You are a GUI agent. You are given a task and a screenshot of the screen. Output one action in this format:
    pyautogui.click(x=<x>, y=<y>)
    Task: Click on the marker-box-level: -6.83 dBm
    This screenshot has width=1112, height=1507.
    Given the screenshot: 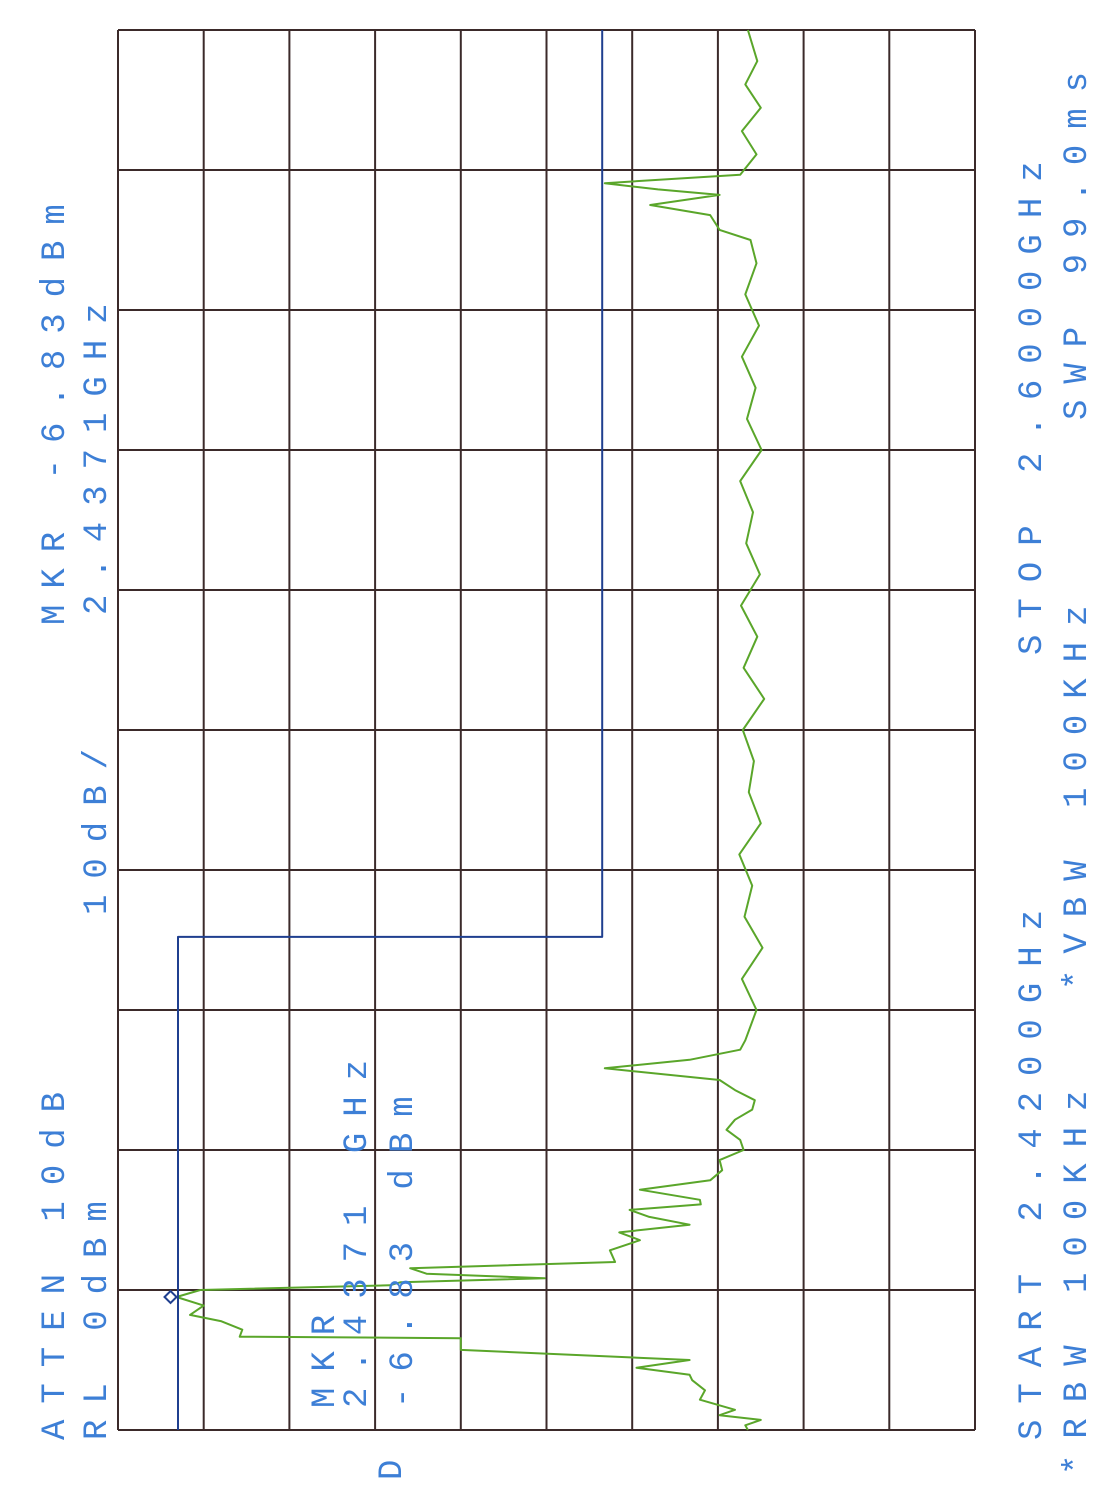 What is the action you would take?
    pyautogui.click(x=404, y=1244)
    